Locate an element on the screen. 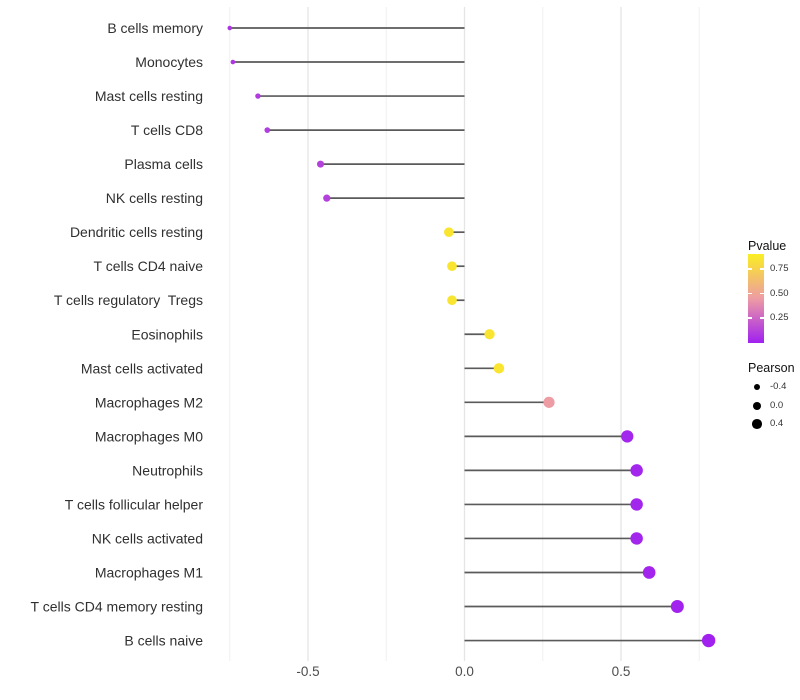 The image size is (800, 700). pvalue-legend-title: Pvalue is located at coordinates (767, 246).